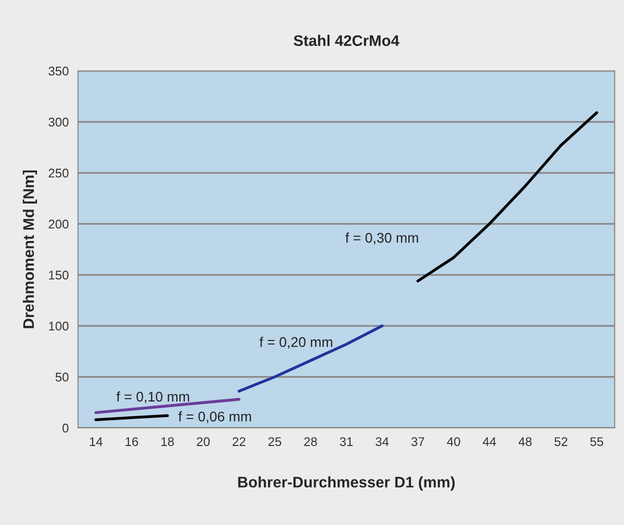  What do you see at coordinates (296, 342) in the screenshot?
I see `series-label: f = 0,20 mm` at bounding box center [296, 342].